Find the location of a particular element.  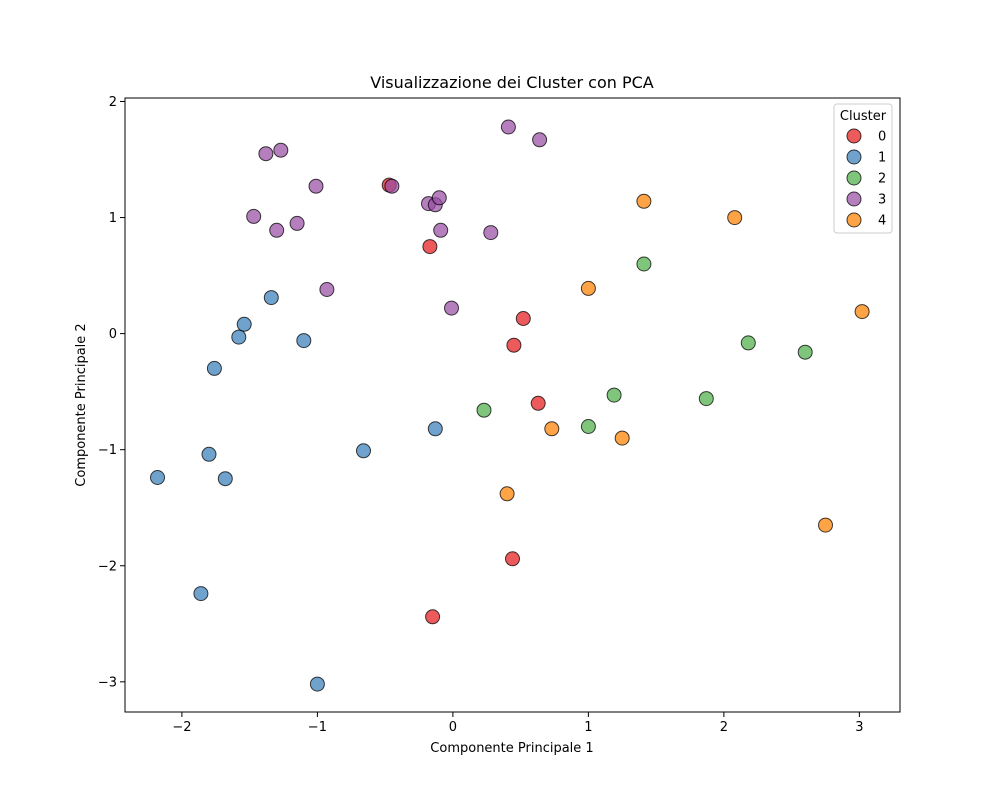

x-axis-label: Componente Principale 1 is located at coordinates (511, 748).